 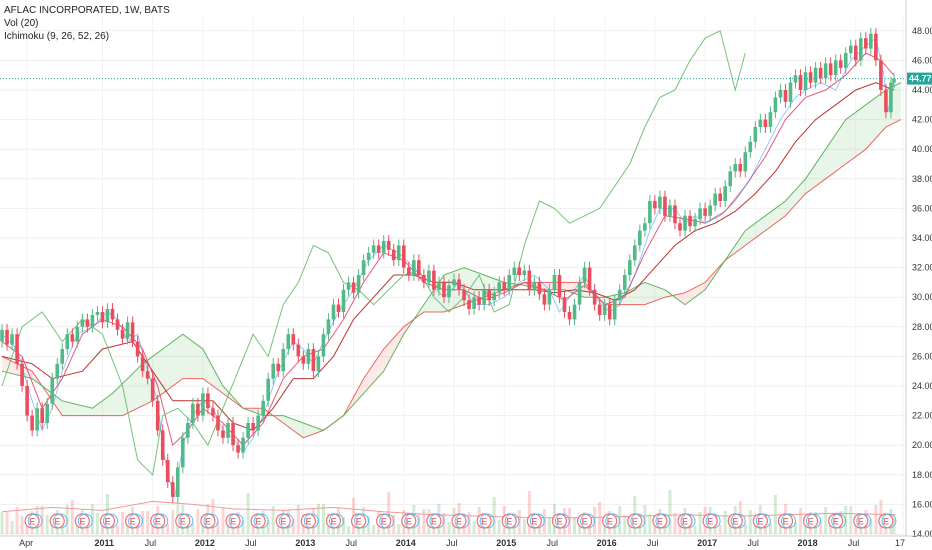 I want to click on y-tick-label: 32.00, so click(x=922, y=268).